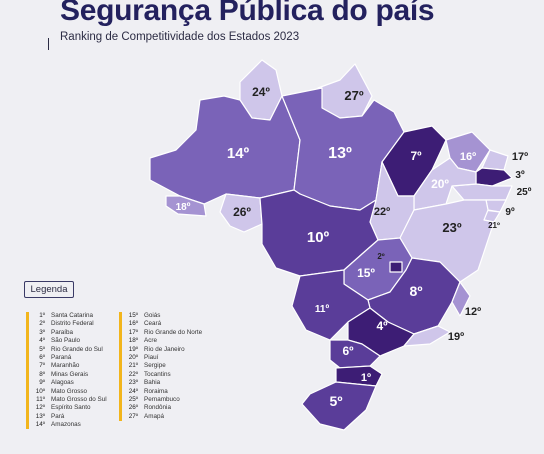 Image resolution: width=544 pixels, height=454 pixels. What do you see at coordinates (72, 324) in the screenshot?
I see `legend-state: Distrito Federal` at bounding box center [72, 324].